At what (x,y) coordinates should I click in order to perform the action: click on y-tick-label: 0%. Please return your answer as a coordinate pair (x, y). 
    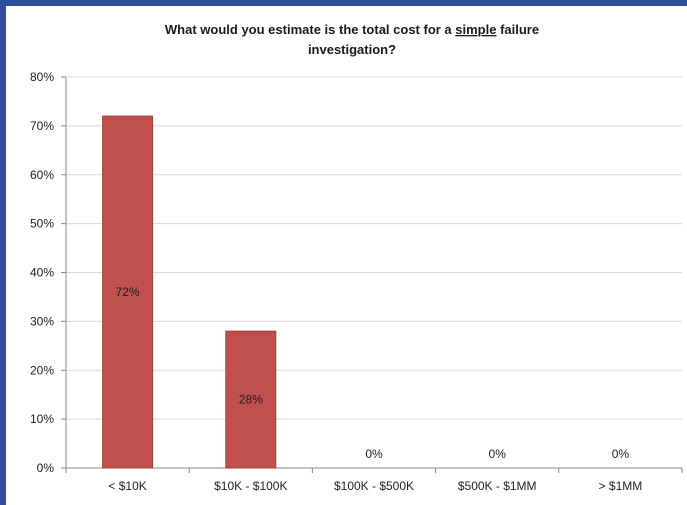
    Looking at the image, I should click on (46, 468).